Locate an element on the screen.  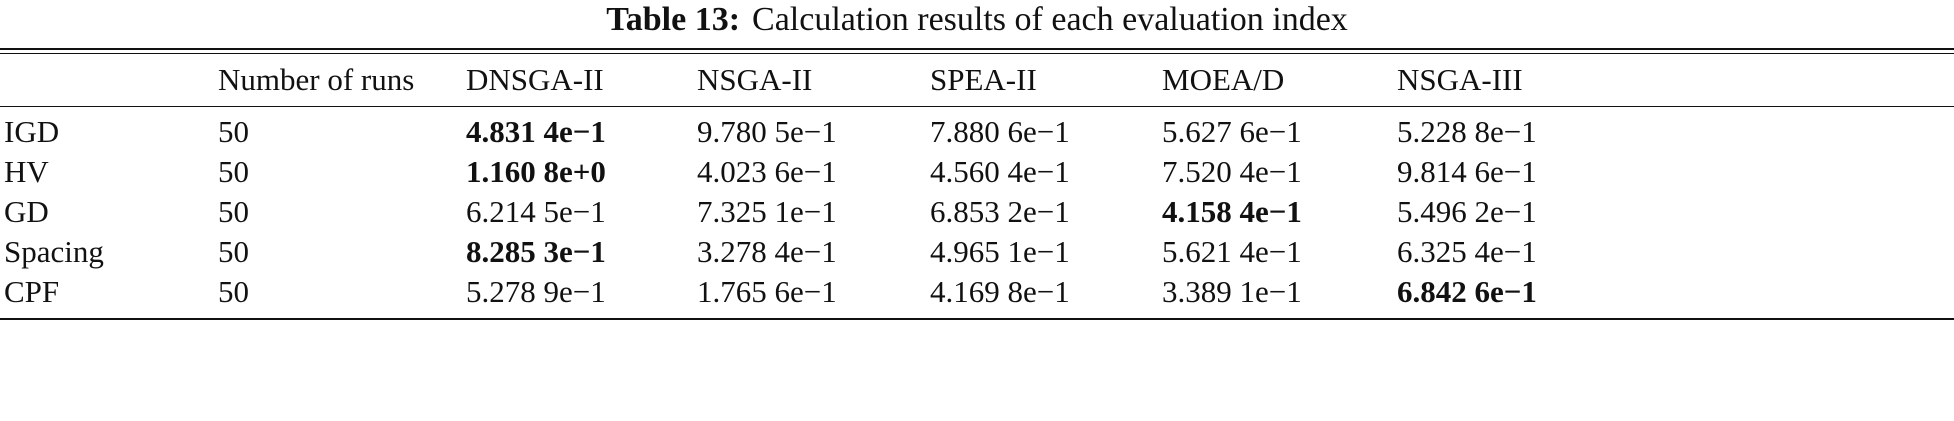
row-label: IGD is located at coordinates (32, 131).